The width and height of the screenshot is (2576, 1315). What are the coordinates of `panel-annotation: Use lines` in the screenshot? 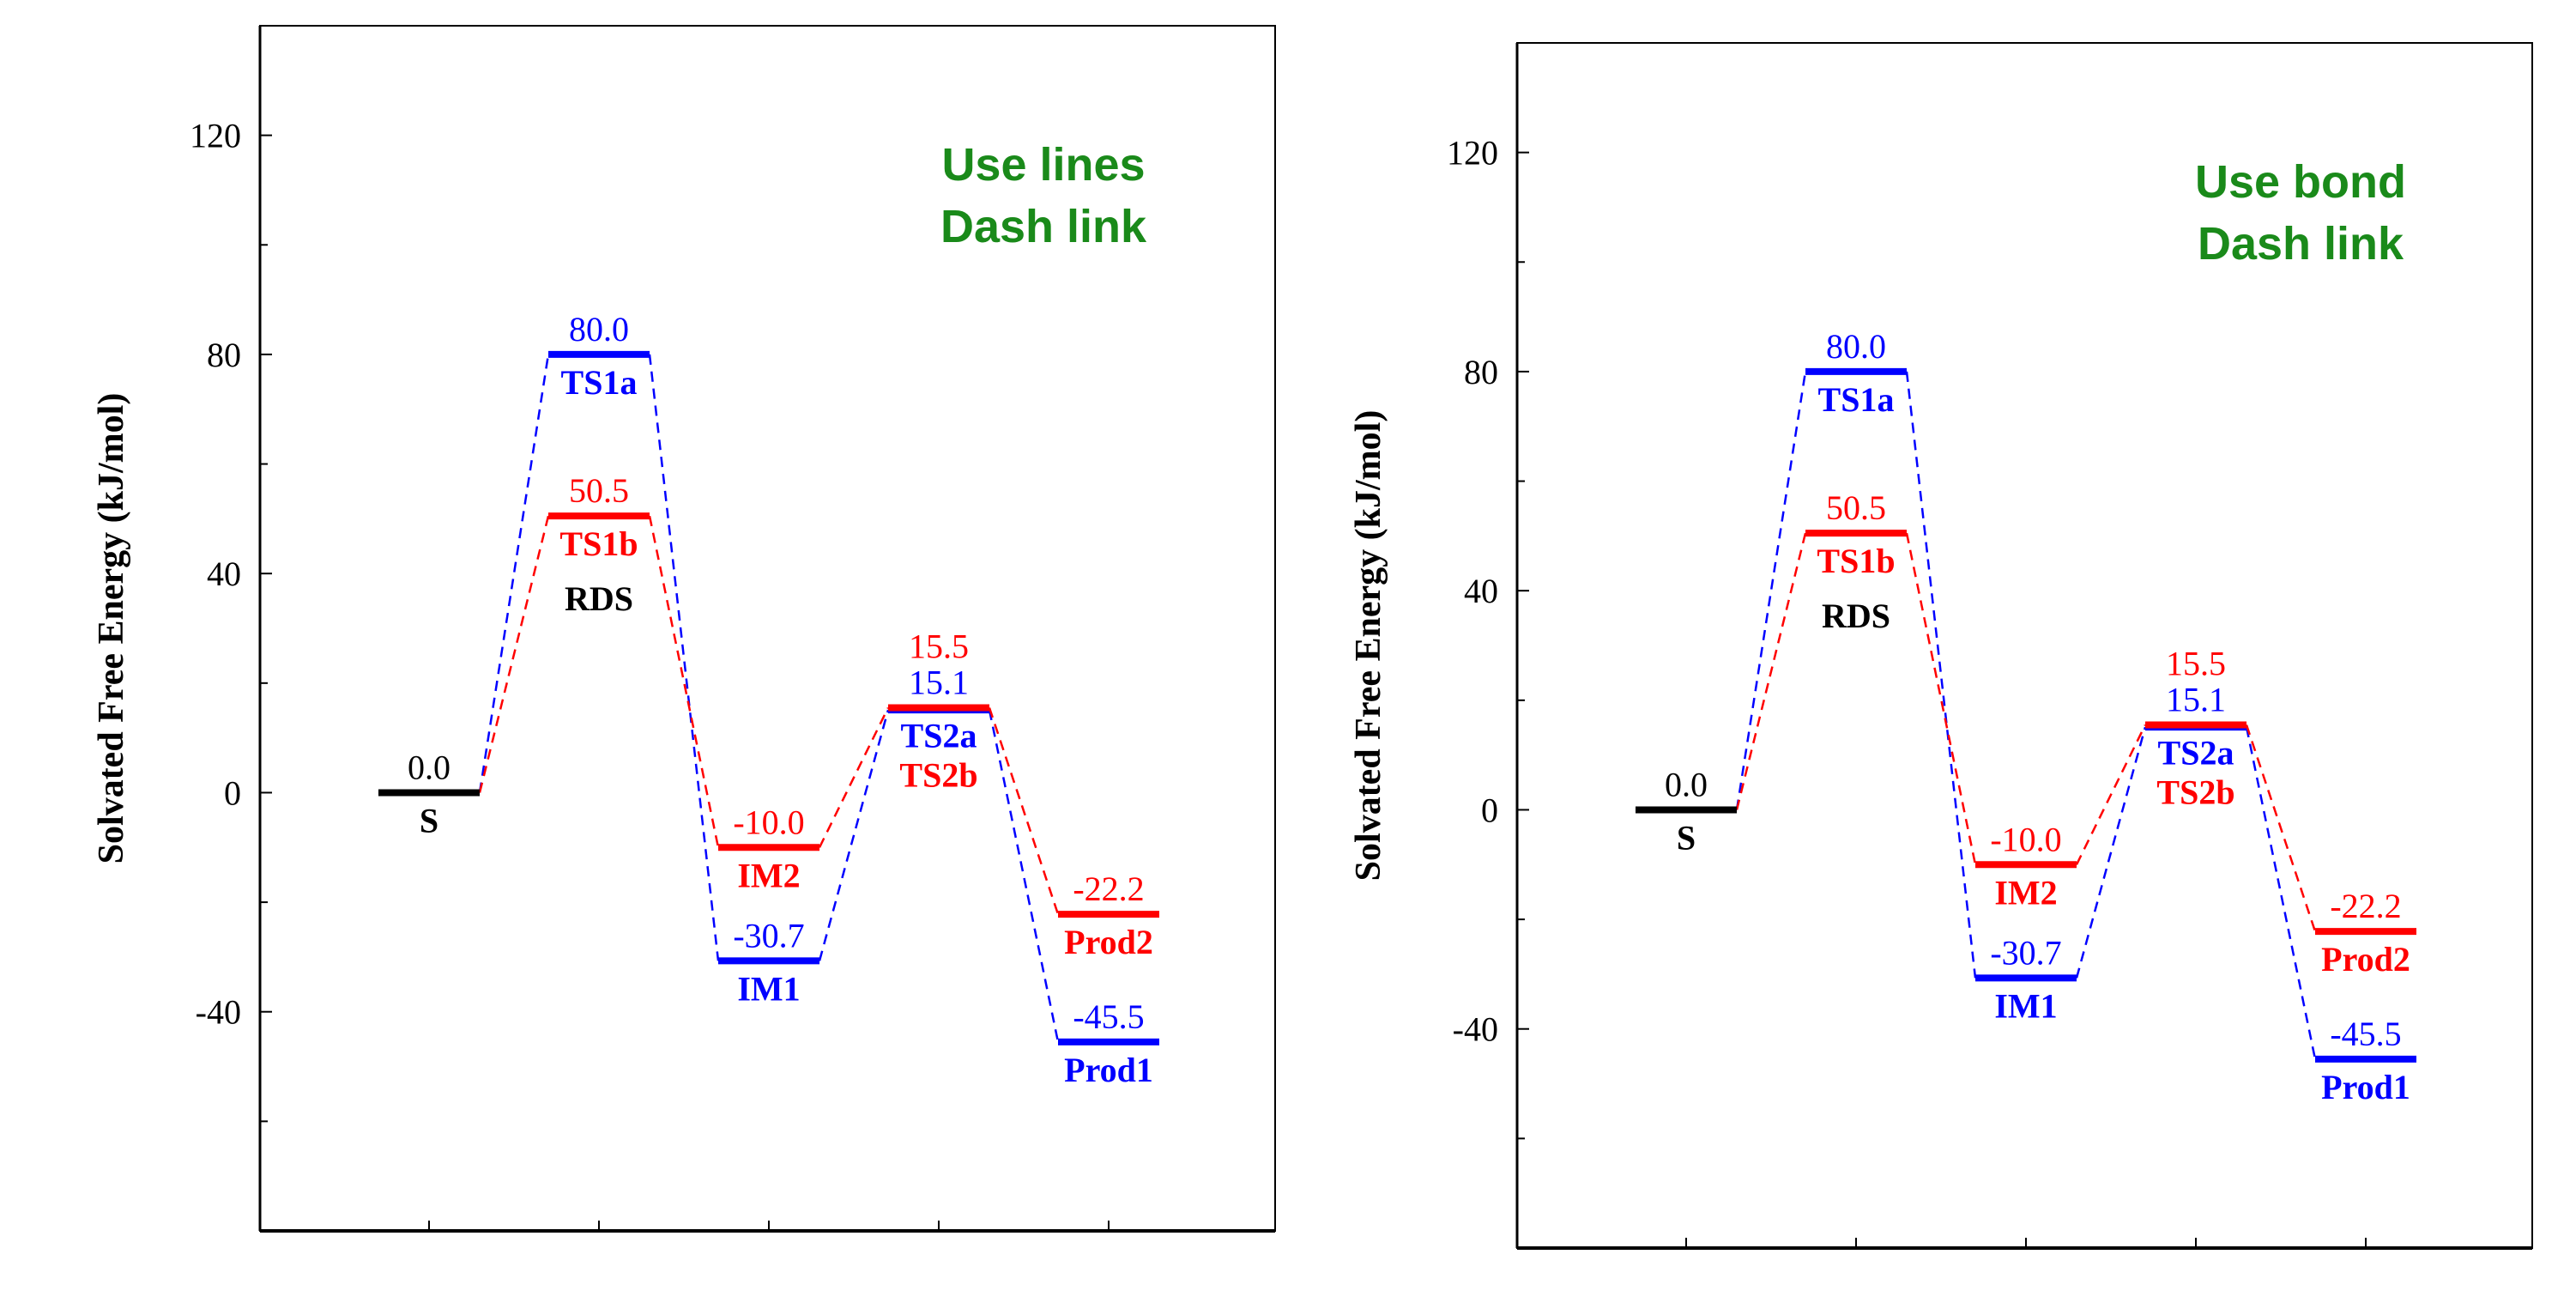 It's located at (1043, 165).